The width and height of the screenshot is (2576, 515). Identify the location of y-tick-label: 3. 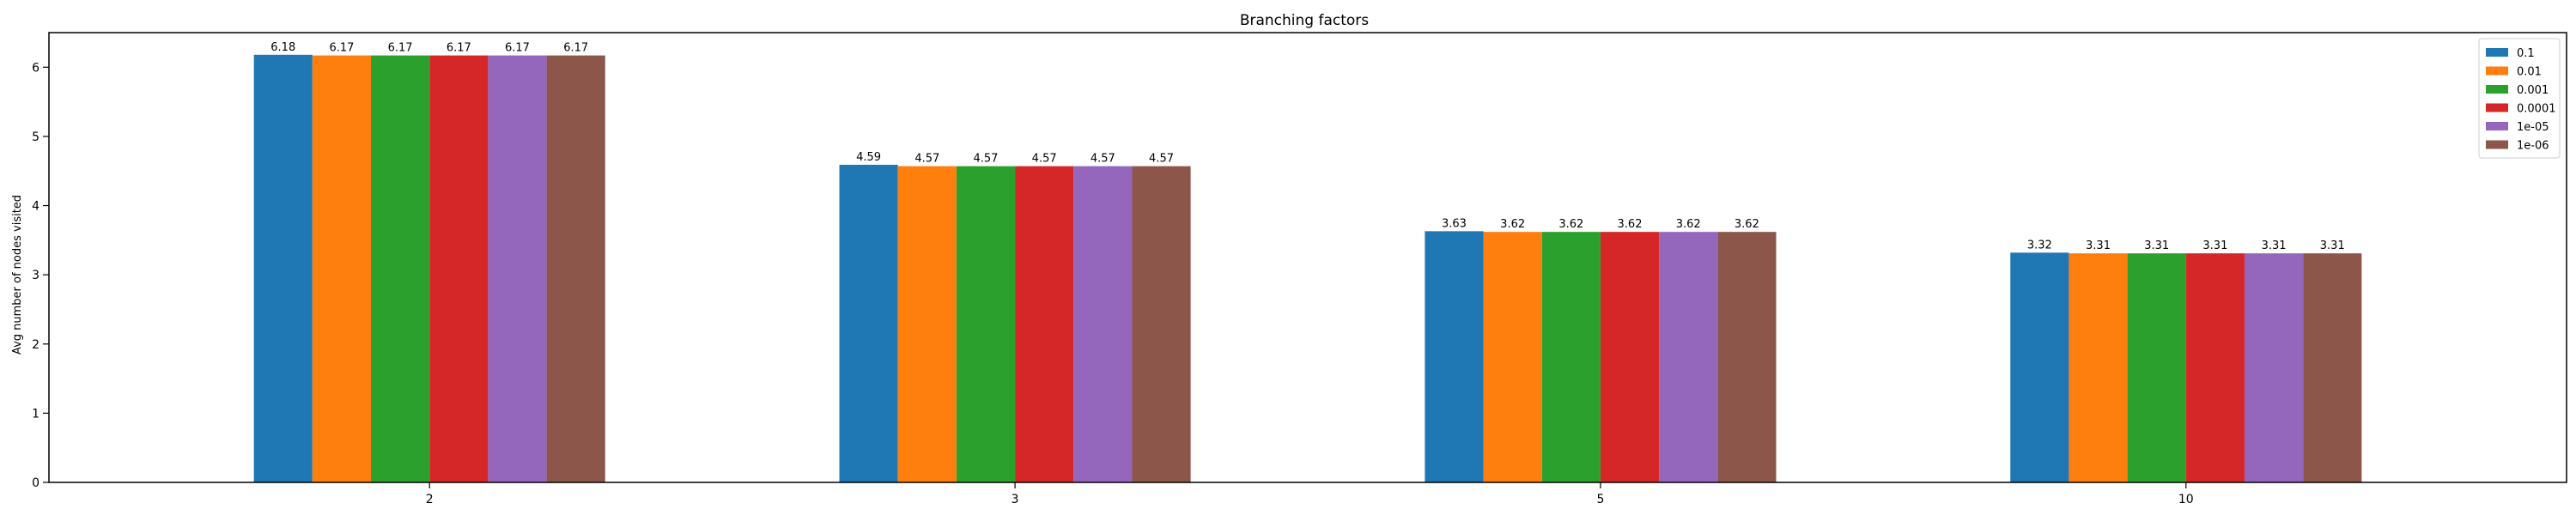
(36, 275).